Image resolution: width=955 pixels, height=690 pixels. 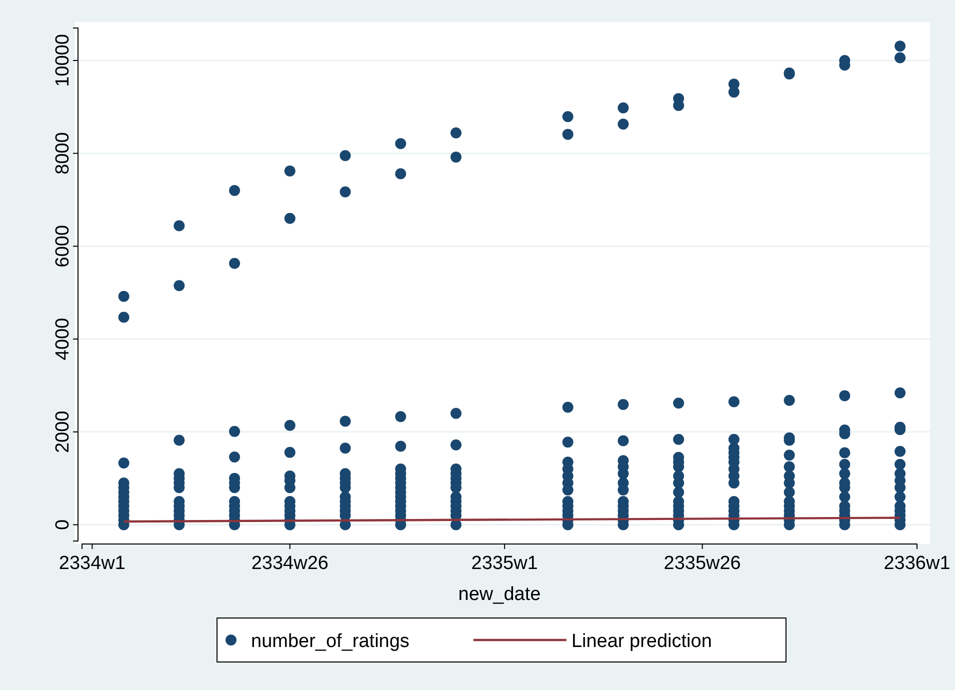 What do you see at coordinates (63, 246) in the screenshot?
I see `y-tick-label: 6000` at bounding box center [63, 246].